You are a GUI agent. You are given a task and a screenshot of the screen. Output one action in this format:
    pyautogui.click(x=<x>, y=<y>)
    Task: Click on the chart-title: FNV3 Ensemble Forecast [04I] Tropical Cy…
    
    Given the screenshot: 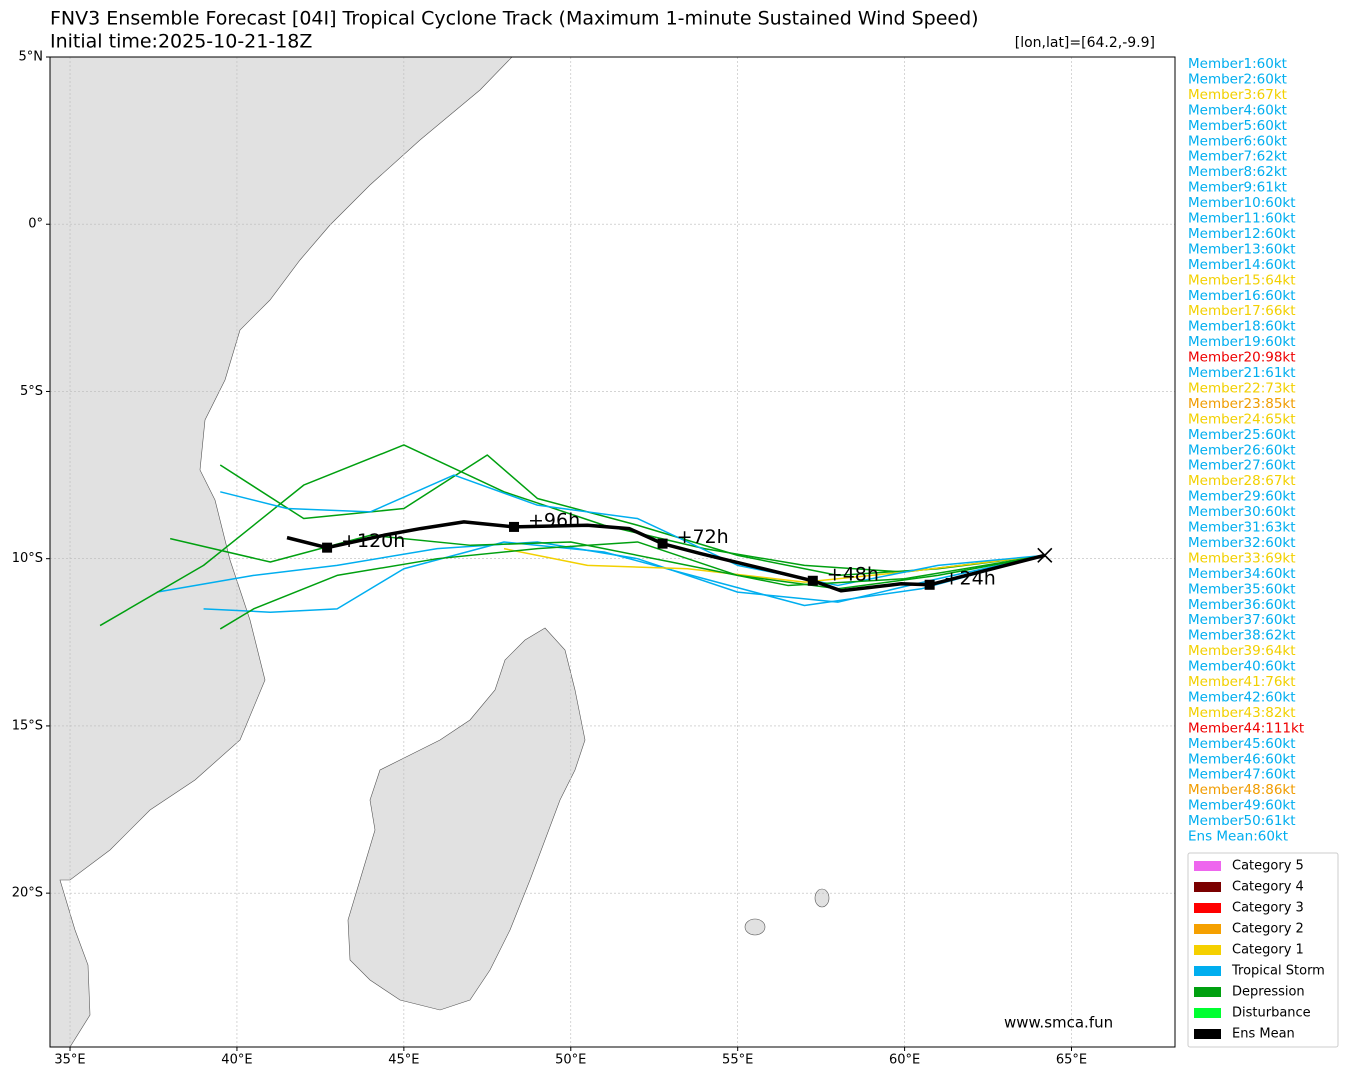 What is the action you would take?
    pyautogui.click(x=514, y=19)
    